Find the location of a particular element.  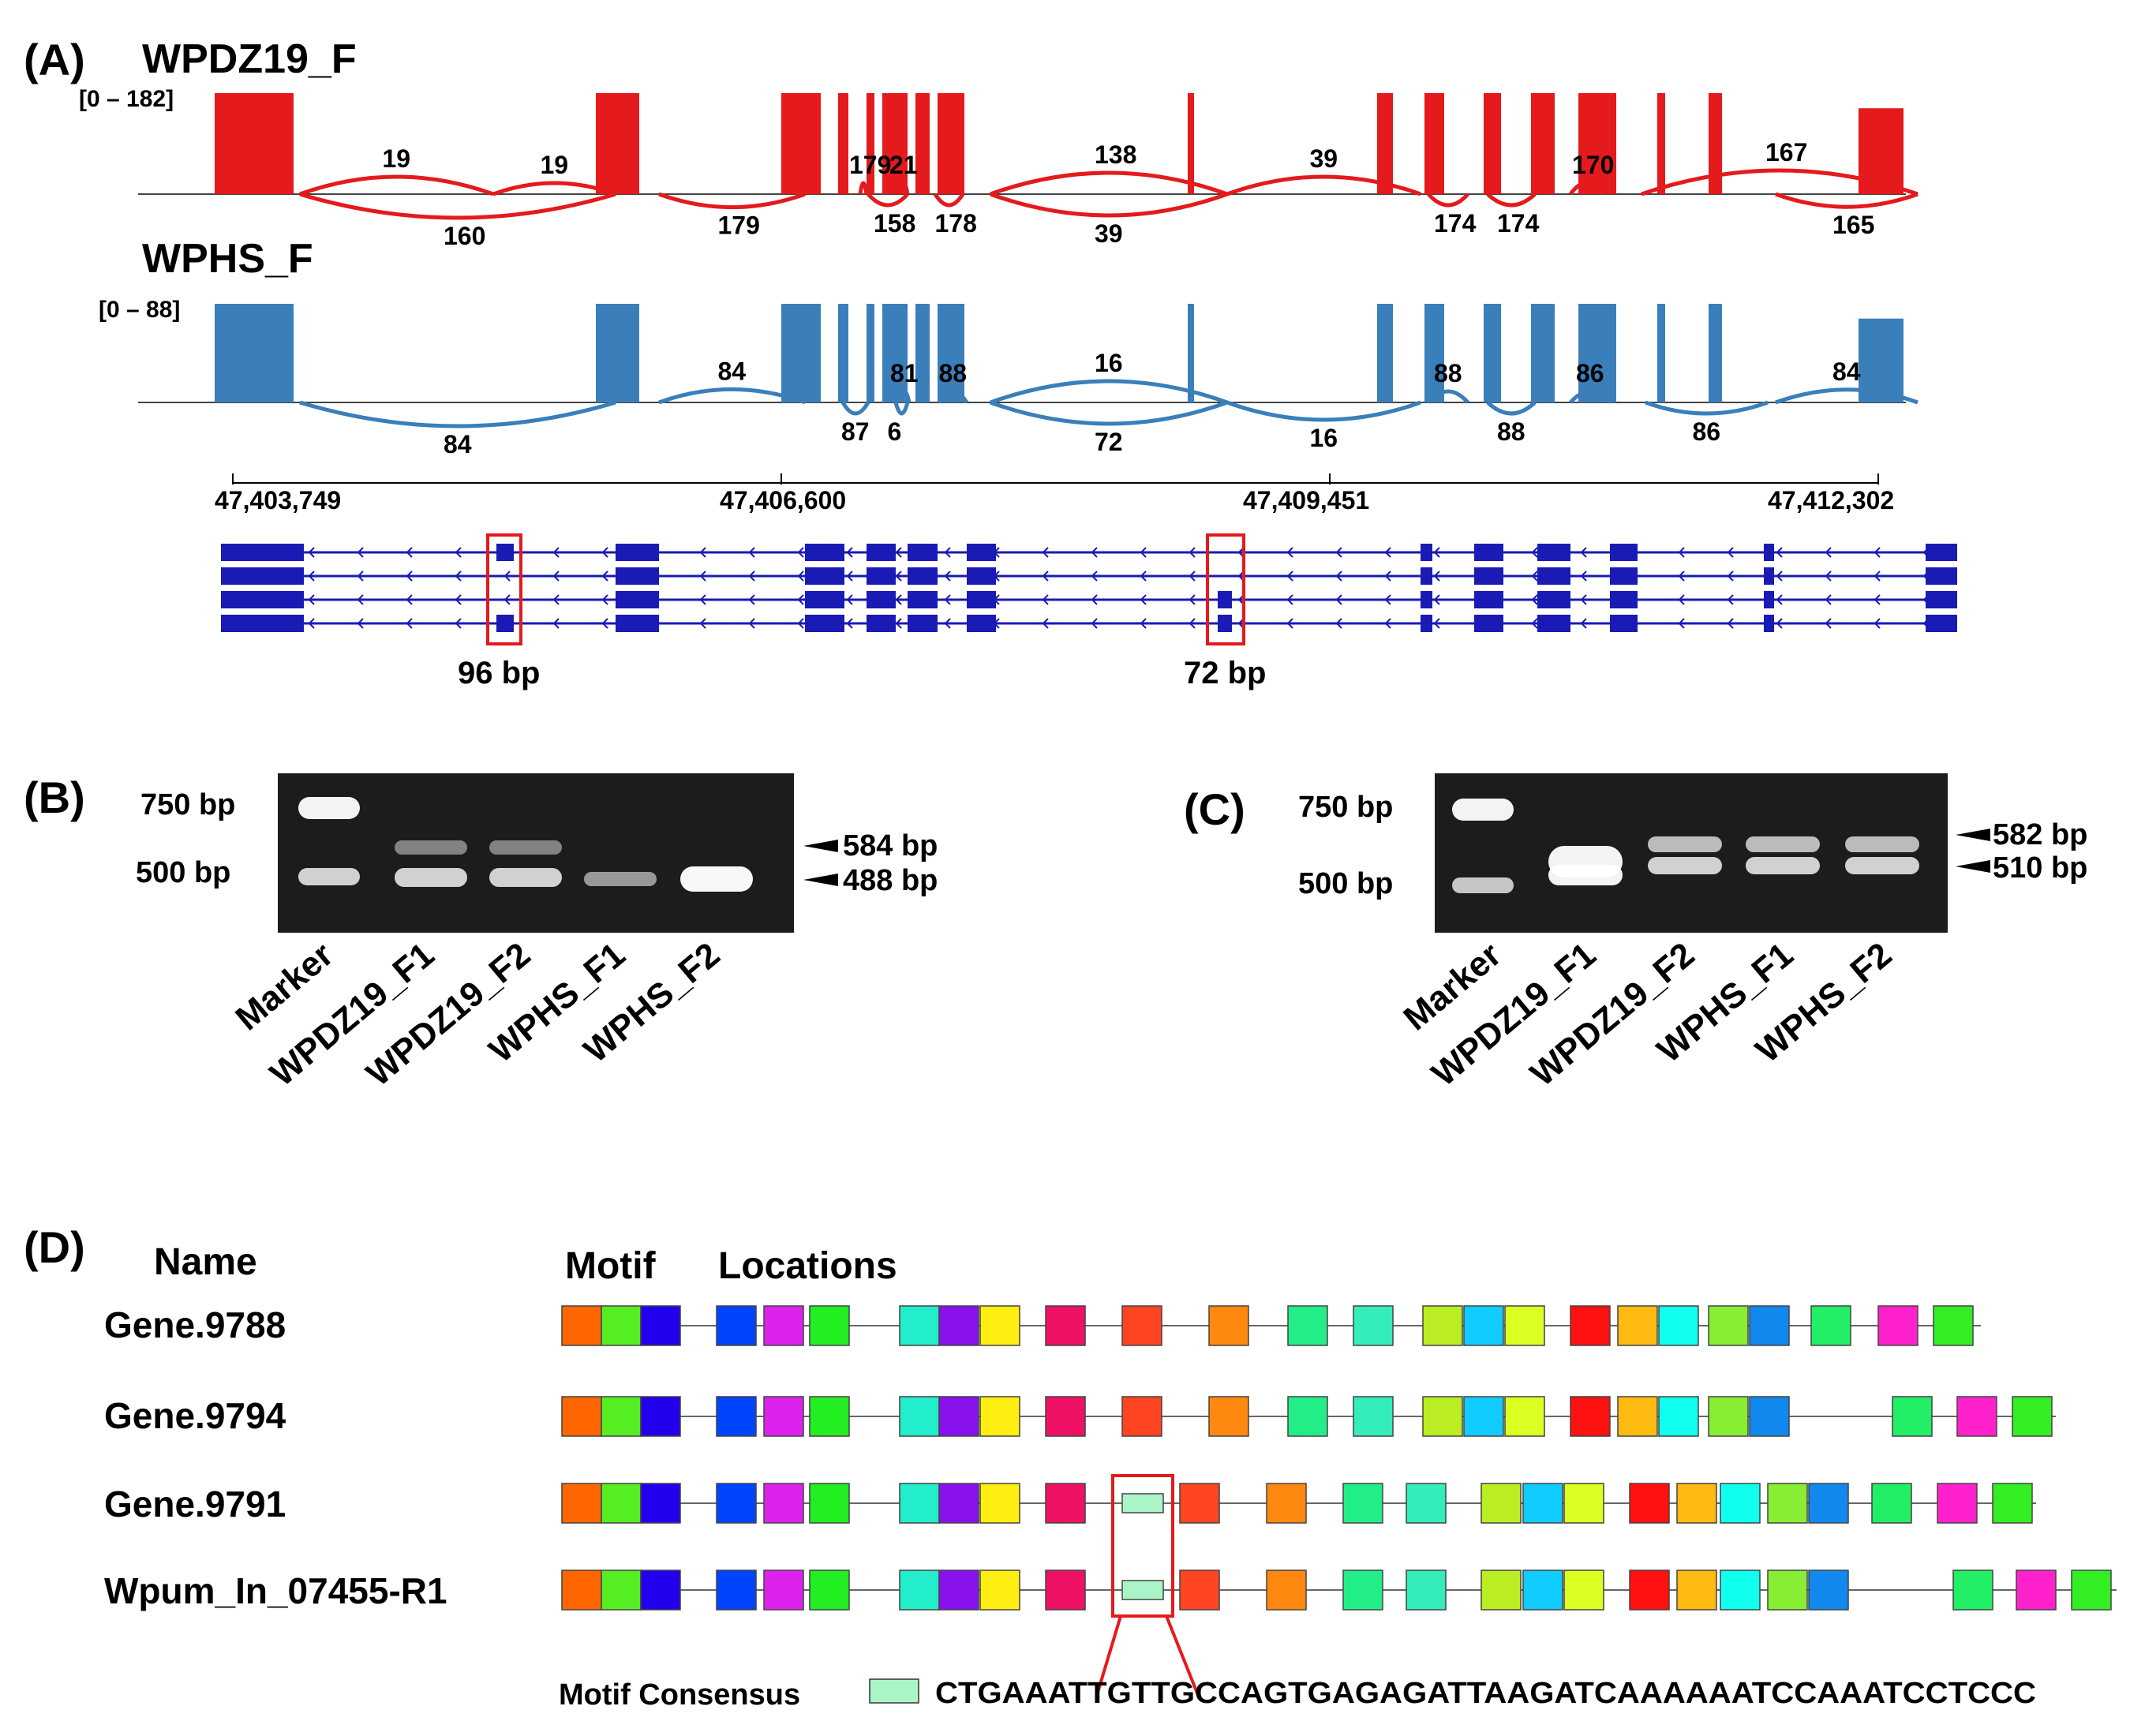

locations-header: Locations is located at coordinates (807, 1266).